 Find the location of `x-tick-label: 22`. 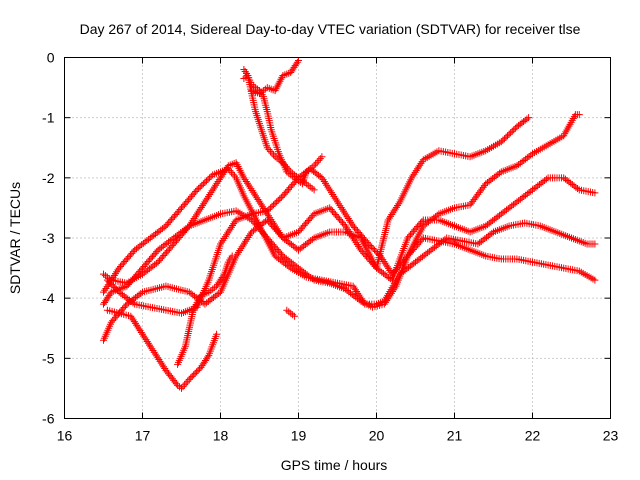

x-tick-label: 22 is located at coordinates (533, 436).